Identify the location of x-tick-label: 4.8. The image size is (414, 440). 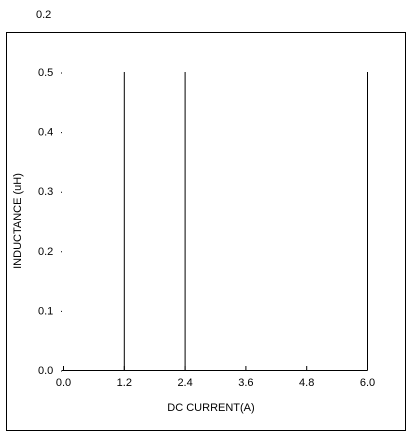
(306, 383).